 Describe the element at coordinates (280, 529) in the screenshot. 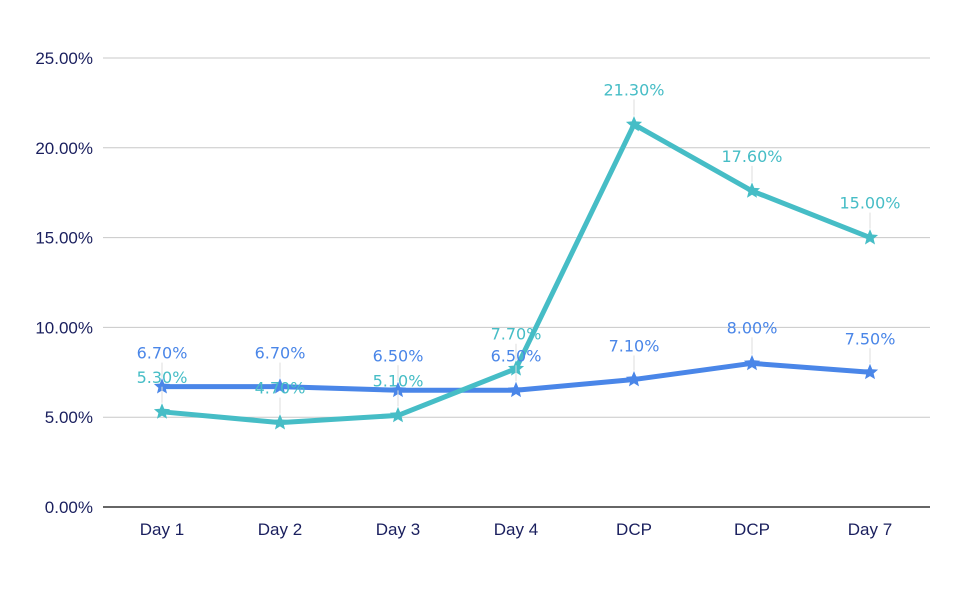

I see `x-tick-label: Day 2` at that location.